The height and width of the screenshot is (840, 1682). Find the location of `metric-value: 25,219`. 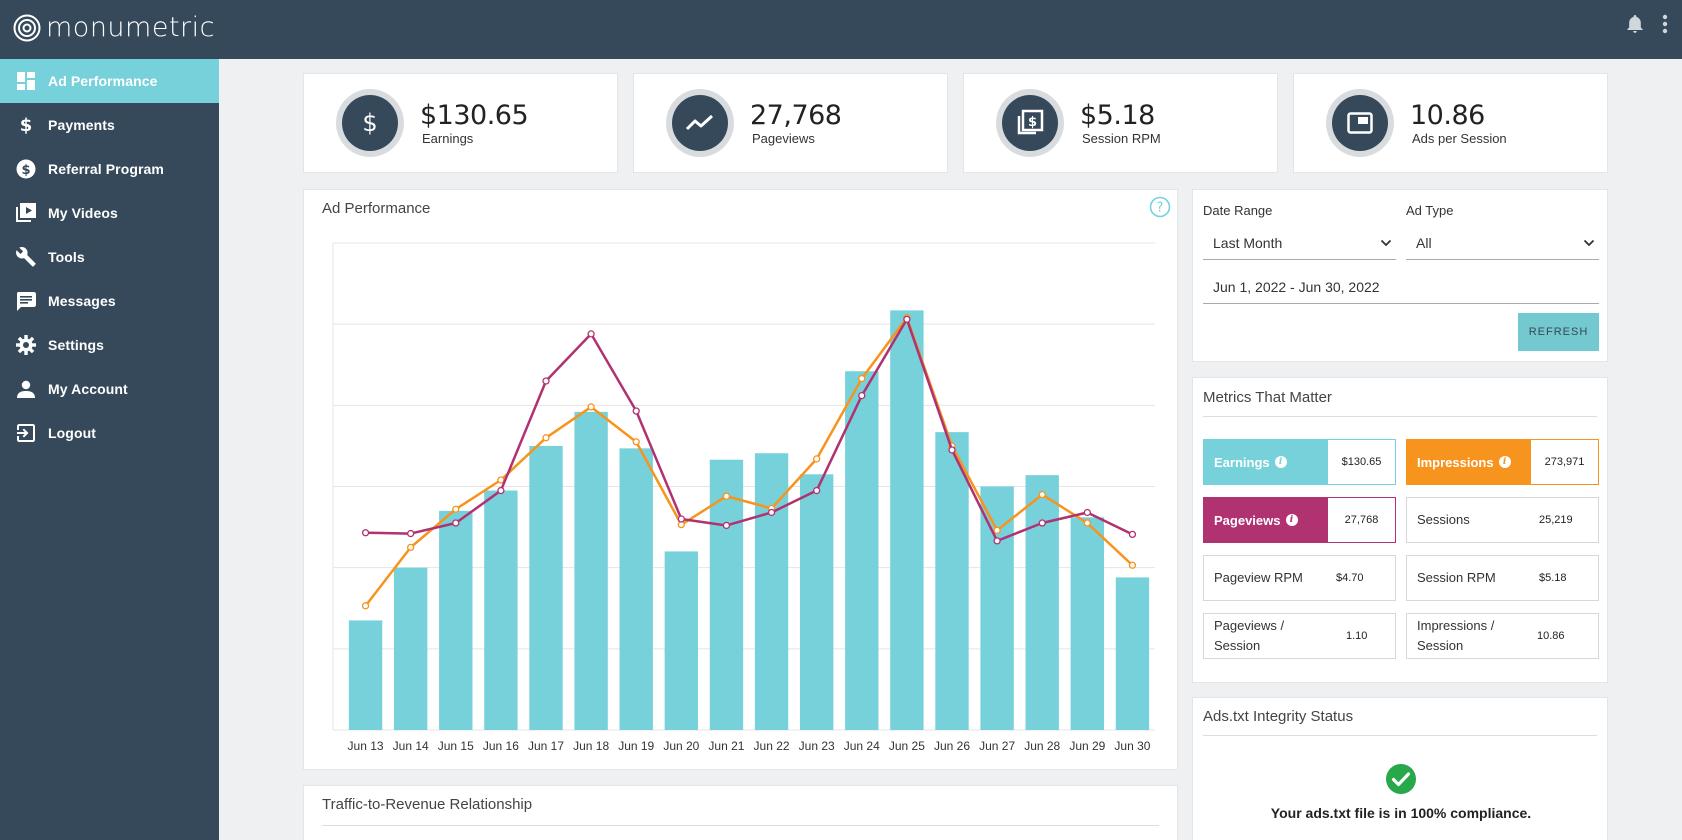

metric-value: 25,219 is located at coordinates (1556, 520).